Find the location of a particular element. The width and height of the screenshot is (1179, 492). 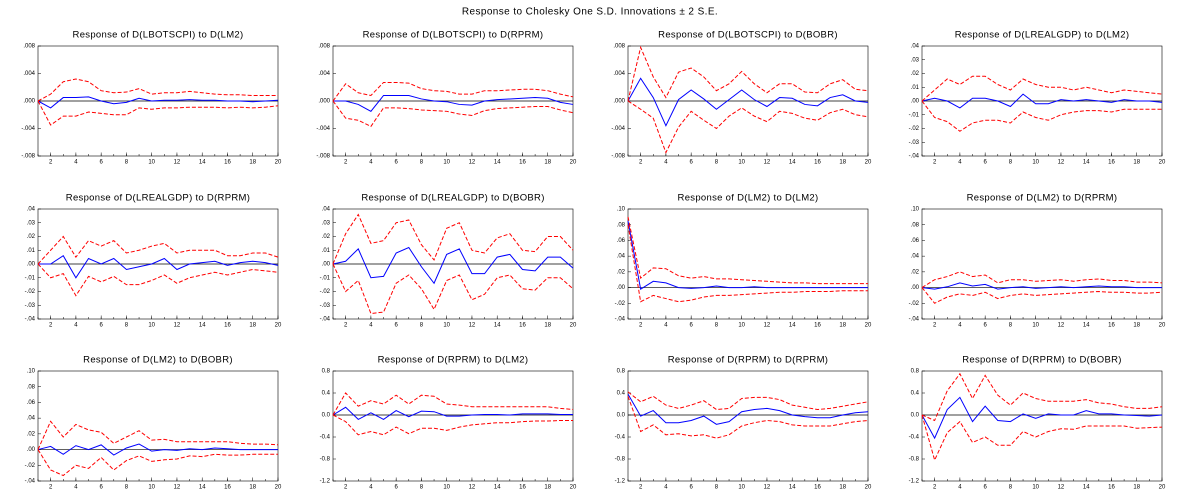

y-tick-label: -.008 is located at coordinates (618, 157).